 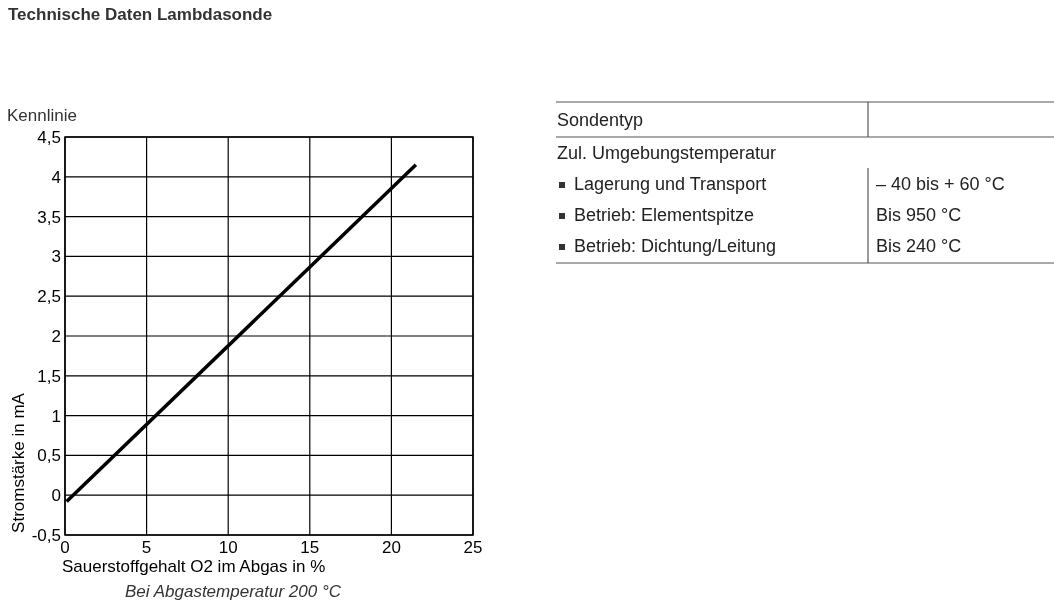 What do you see at coordinates (49, 376) in the screenshot?
I see `y-tick-label: 1,5` at bounding box center [49, 376].